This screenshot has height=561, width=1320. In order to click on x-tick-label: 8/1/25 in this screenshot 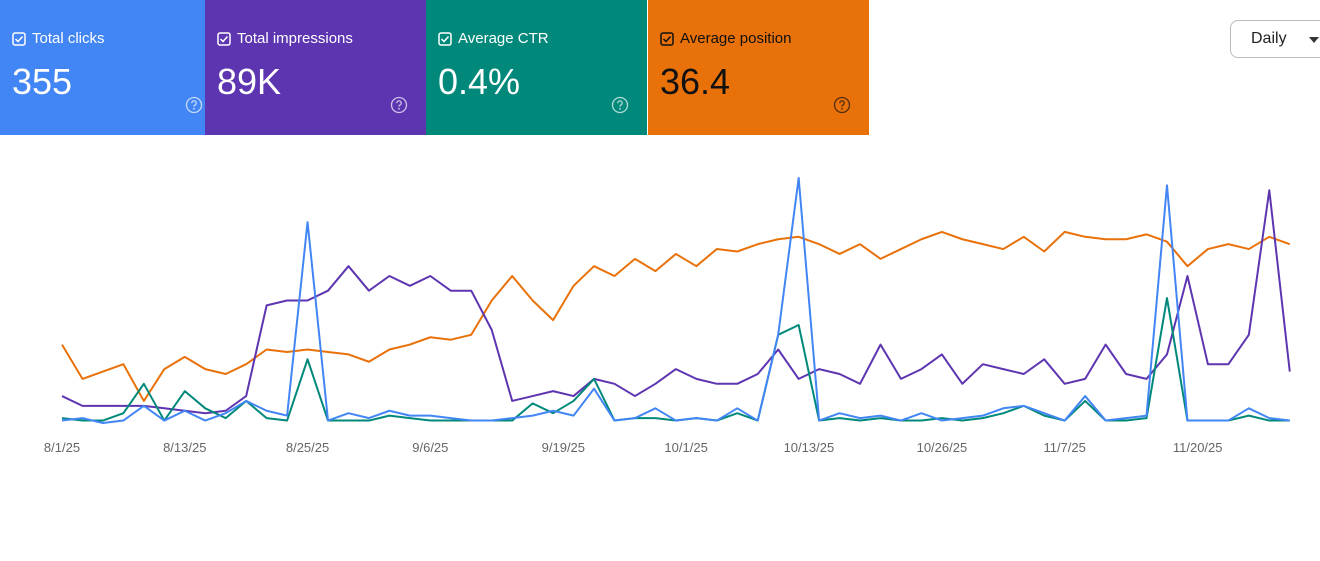, I will do `click(62, 447)`.